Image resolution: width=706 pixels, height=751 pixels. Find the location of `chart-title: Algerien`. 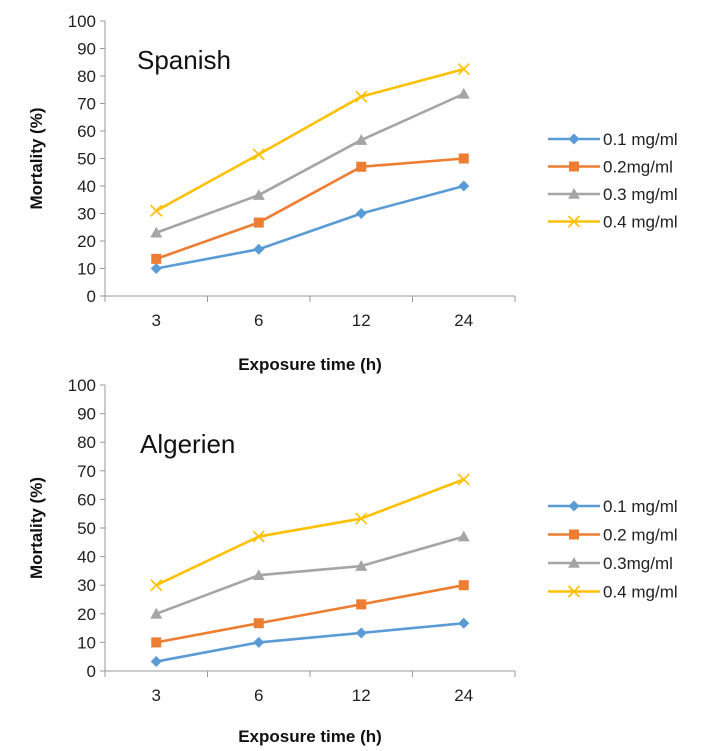

chart-title: Algerien is located at coordinates (187, 444).